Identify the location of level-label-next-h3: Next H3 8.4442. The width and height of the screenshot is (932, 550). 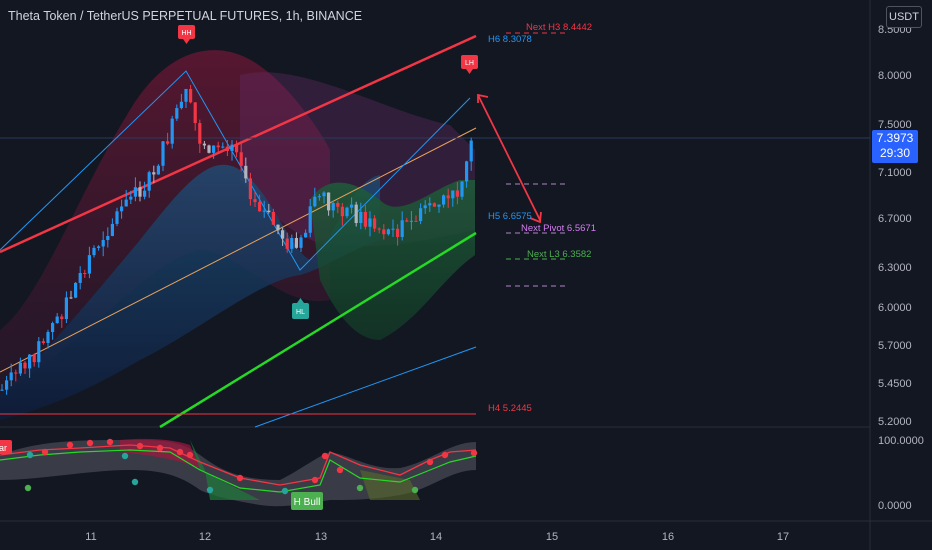
(559, 27).